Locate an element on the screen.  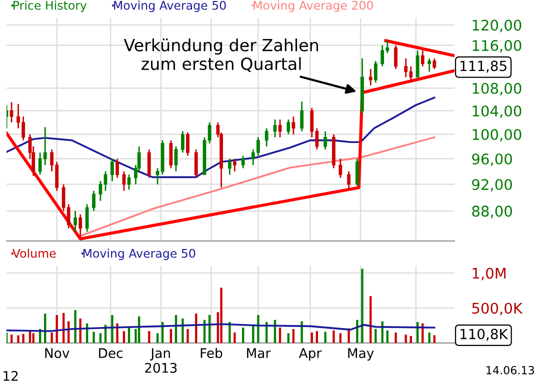
annotation: Verkündung der Zahlen zum ersten Quartal is located at coordinates (221, 55).